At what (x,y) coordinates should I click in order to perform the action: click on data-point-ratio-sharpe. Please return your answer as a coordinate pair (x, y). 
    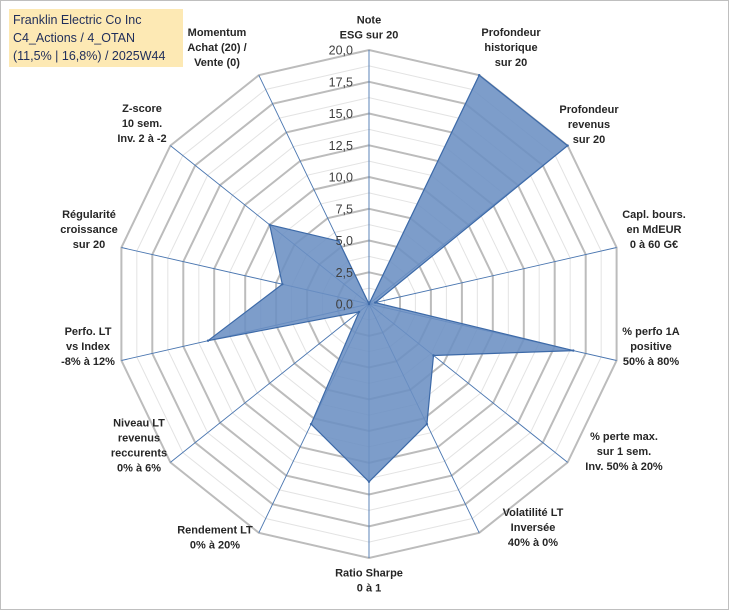
    Looking at the image, I should click on (369, 481).